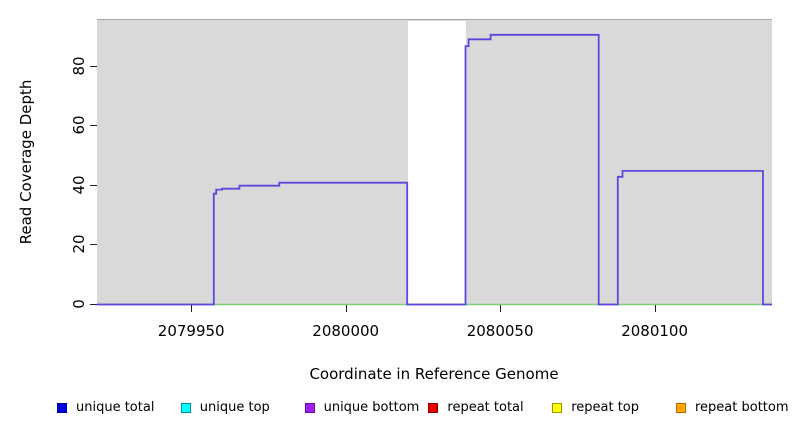 This screenshot has width=792, height=432. Describe the element at coordinates (79, 66) in the screenshot. I see `y-tick-label: 80` at that location.